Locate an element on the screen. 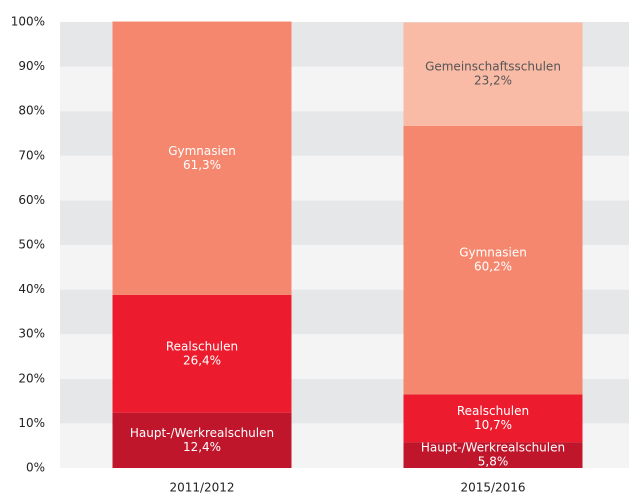  value-label: 12,4% is located at coordinates (202, 447).